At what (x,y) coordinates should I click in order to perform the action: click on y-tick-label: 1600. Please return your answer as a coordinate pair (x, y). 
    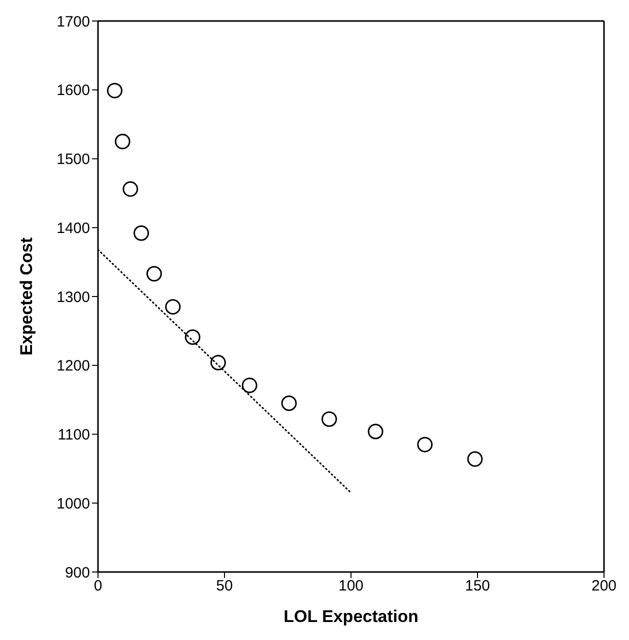
    Looking at the image, I should click on (73, 91).